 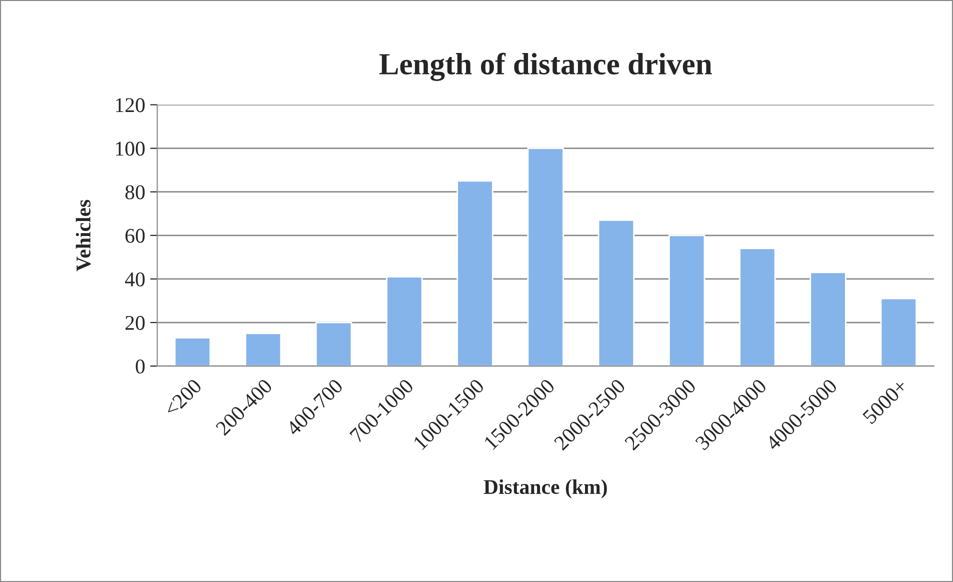 I want to click on y-tick-label: 20, so click(x=135, y=323).